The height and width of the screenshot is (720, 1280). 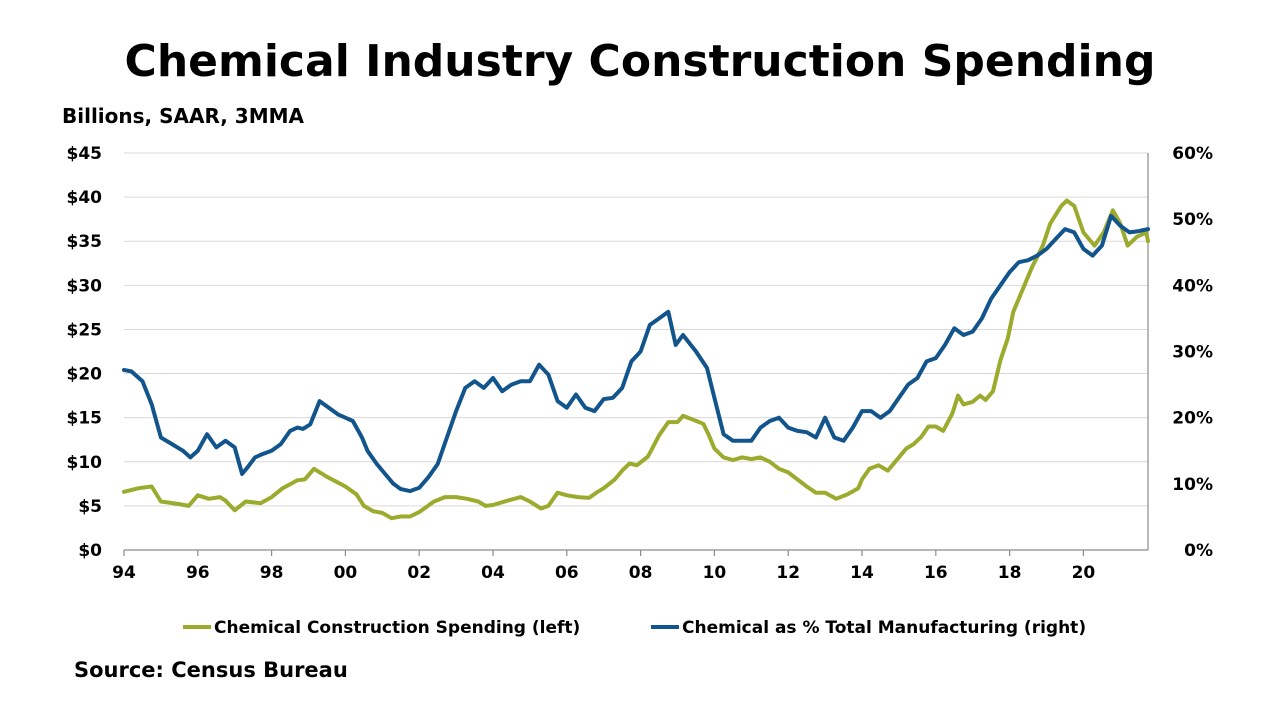 I want to click on x-tick-label: 02, so click(x=419, y=573).